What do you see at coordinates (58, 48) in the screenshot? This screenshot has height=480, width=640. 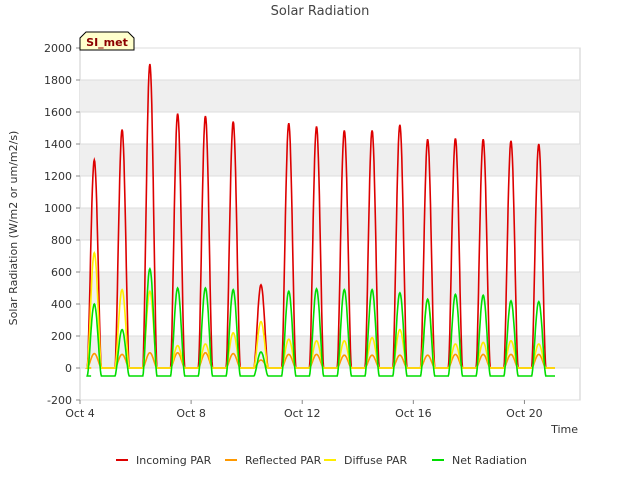 I see `y-tick-label: 2000` at bounding box center [58, 48].